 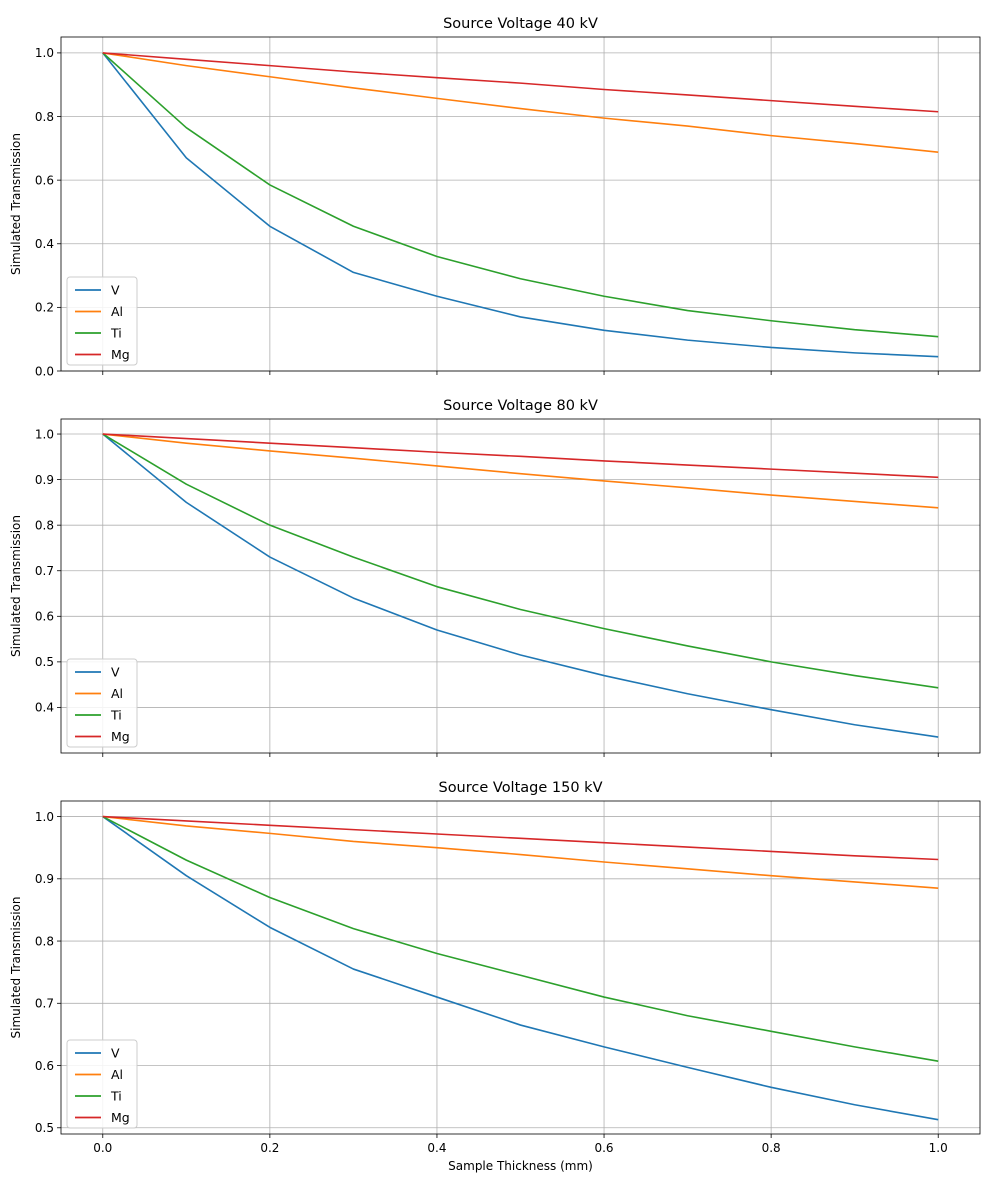 I want to click on x-tick-label: 0.0, so click(x=102, y=1148).